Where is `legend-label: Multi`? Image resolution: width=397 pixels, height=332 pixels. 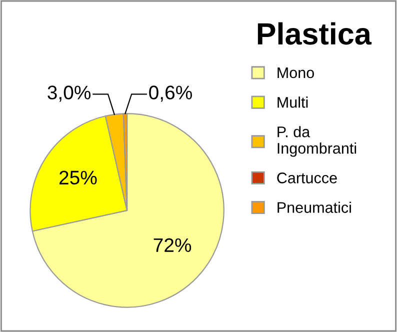
legend-label: Multi is located at coordinates (293, 102).